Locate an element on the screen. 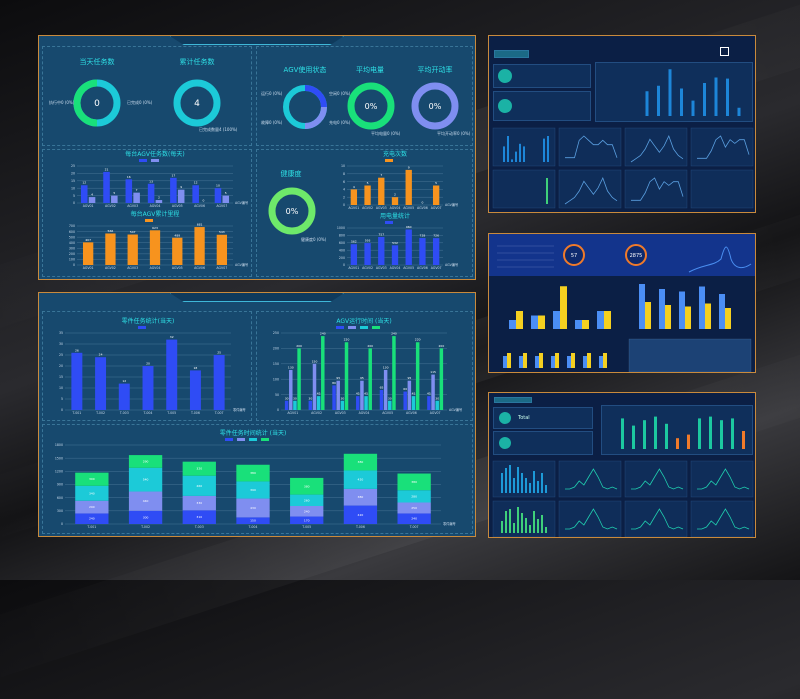 The width and height of the screenshot is (800, 699). right-panel-3-charts is located at coordinates (623, 474).